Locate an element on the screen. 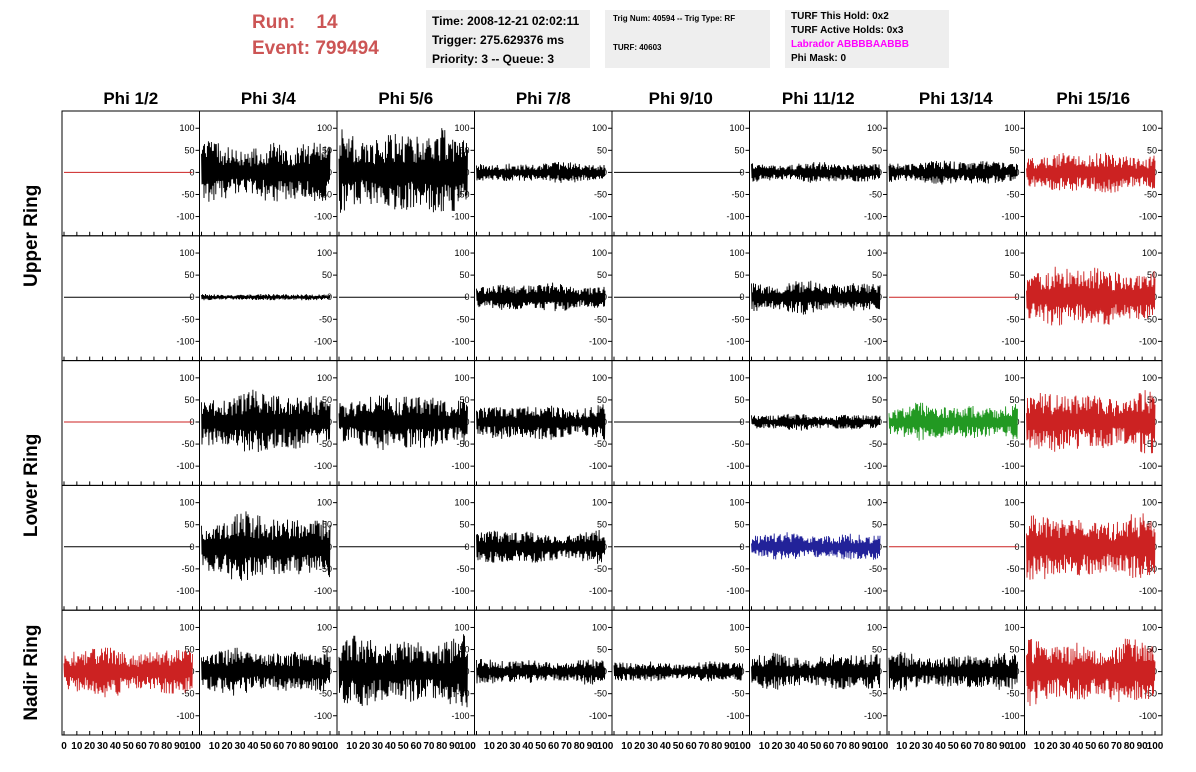 The height and width of the screenshot is (772, 1196). x-tick-label: 100 is located at coordinates (1155, 746).